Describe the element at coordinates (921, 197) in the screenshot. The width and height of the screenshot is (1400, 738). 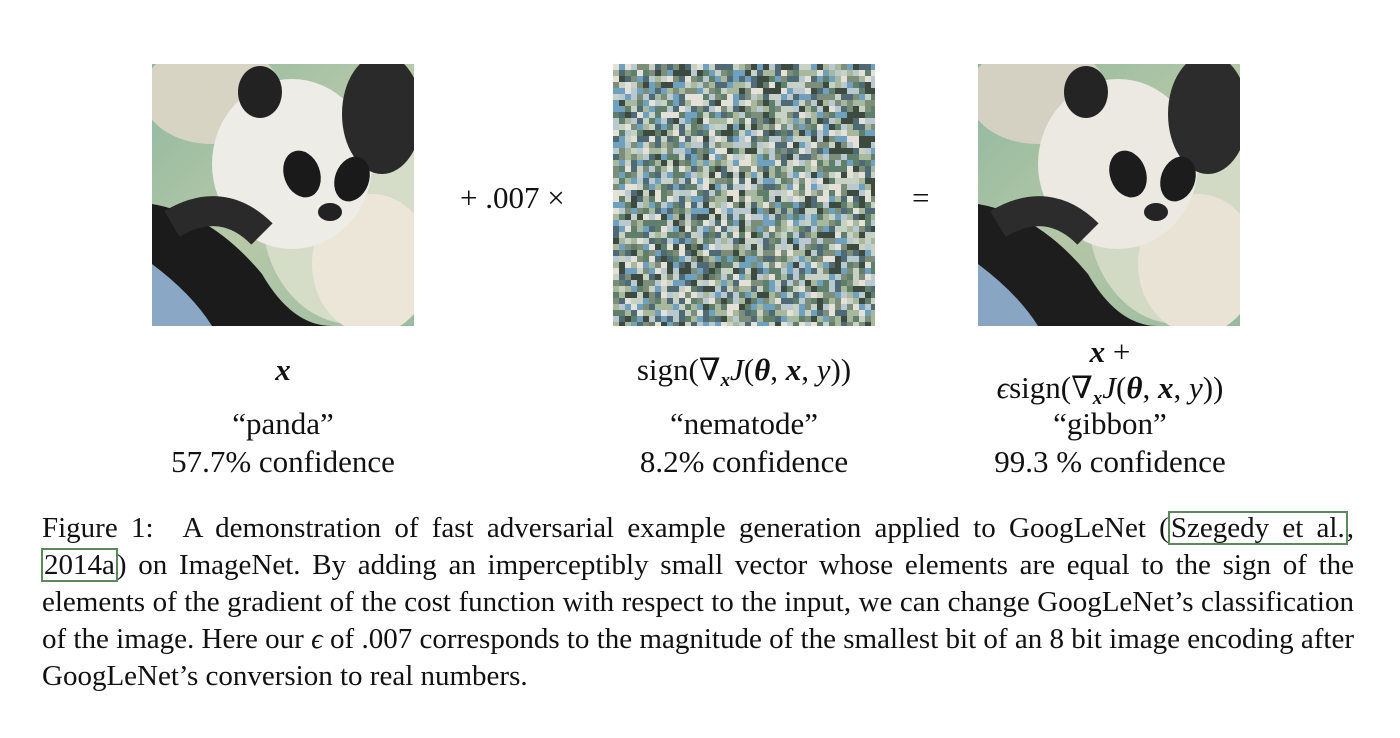
I see `equals-operator: =` at that location.